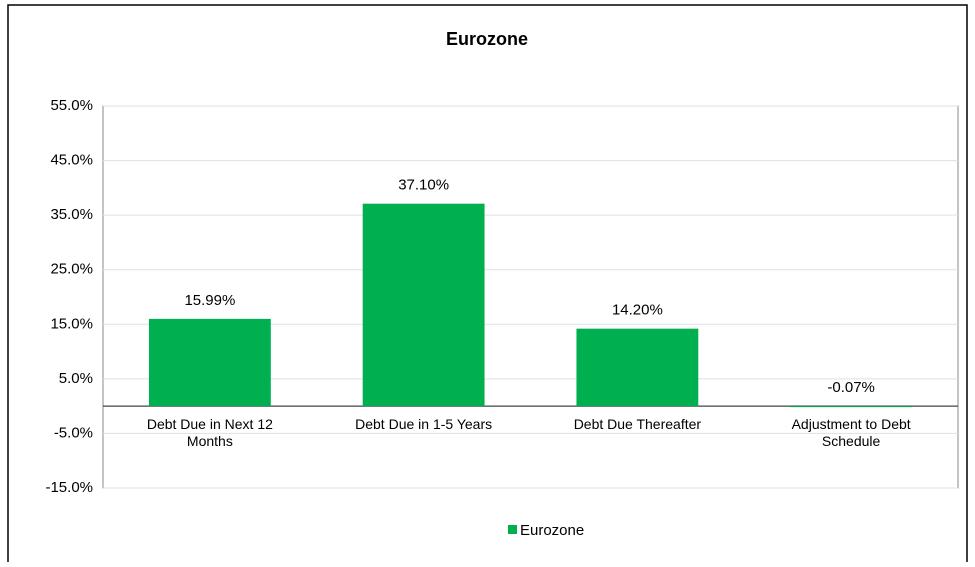  What do you see at coordinates (71, 323) in the screenshot?
I see `y-tick-label: 15.0%` at bounding box center [71, 323].